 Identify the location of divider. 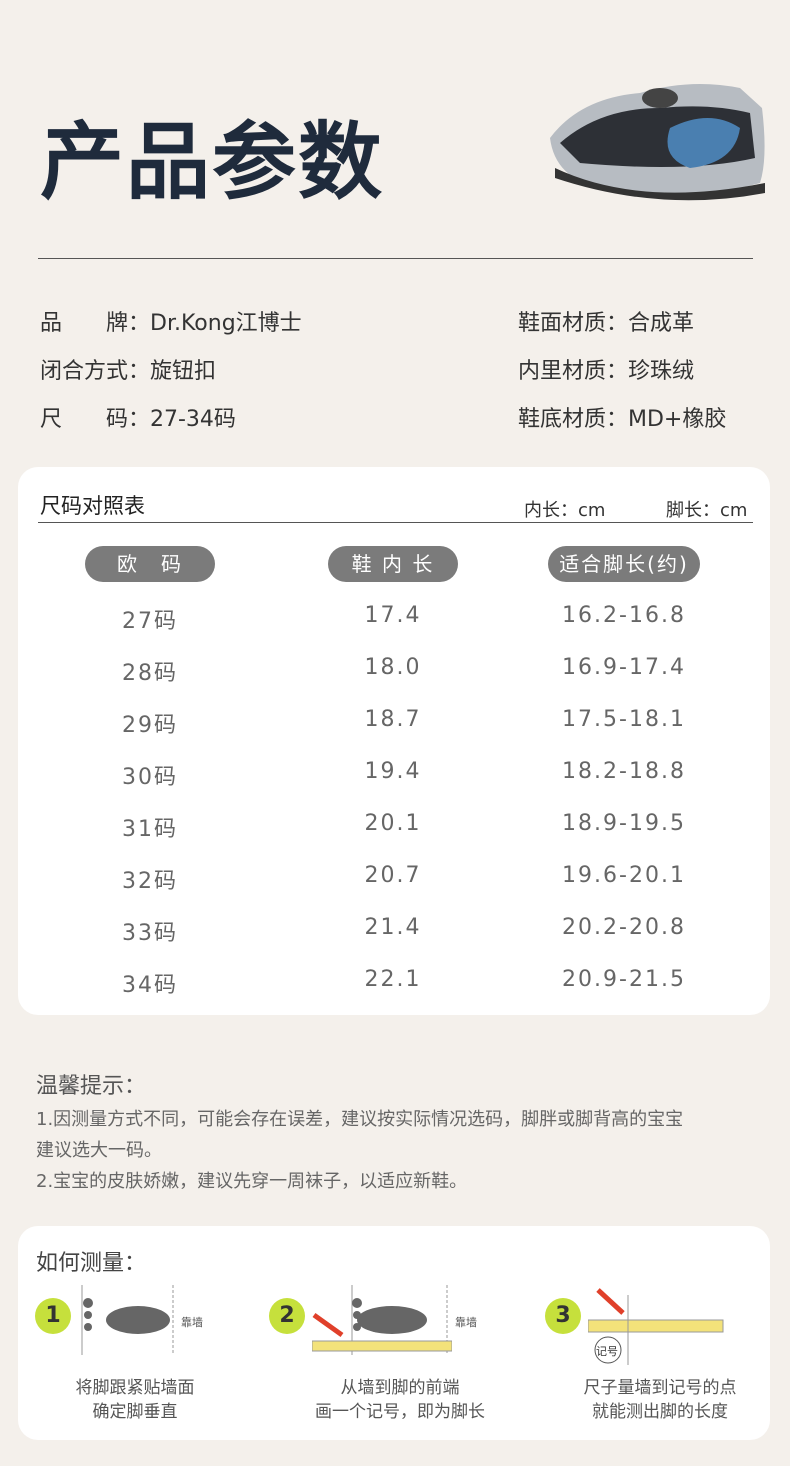
(395, 258).